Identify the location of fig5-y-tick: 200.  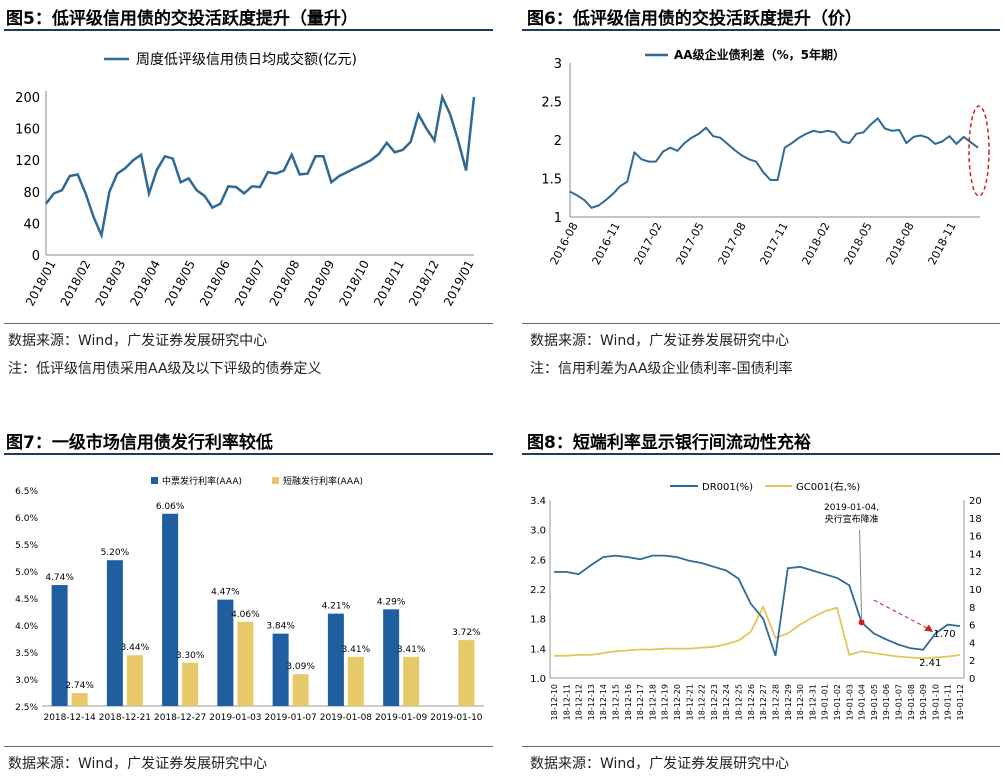
(27, 98).